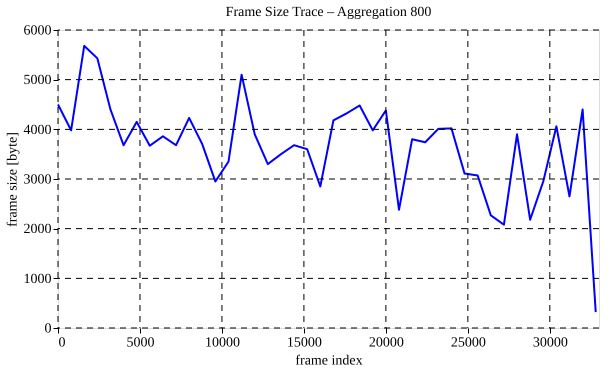 The height and width of the screenshot is (380, 611). Describe the element at coordinates (38, 279) in the screenshot. I see `y-tick-label: 1000` at that location.